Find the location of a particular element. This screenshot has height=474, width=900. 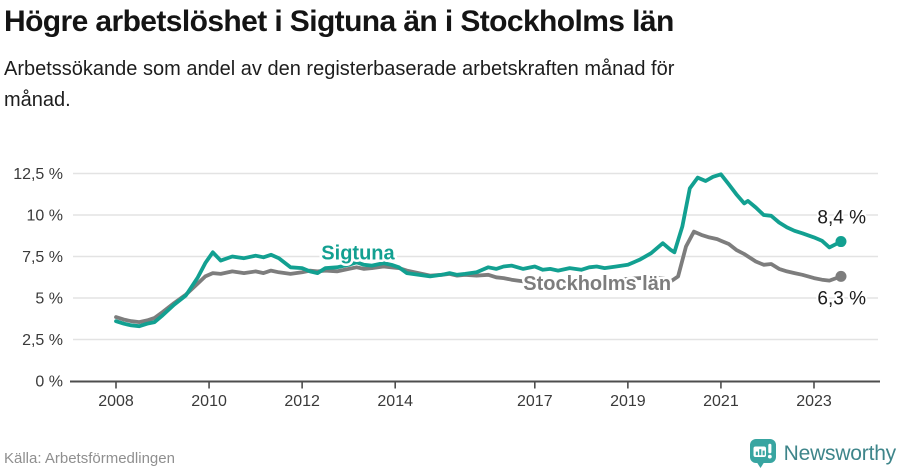

x-axis-tick-label: 2017 is located at coordinates (535, 401).